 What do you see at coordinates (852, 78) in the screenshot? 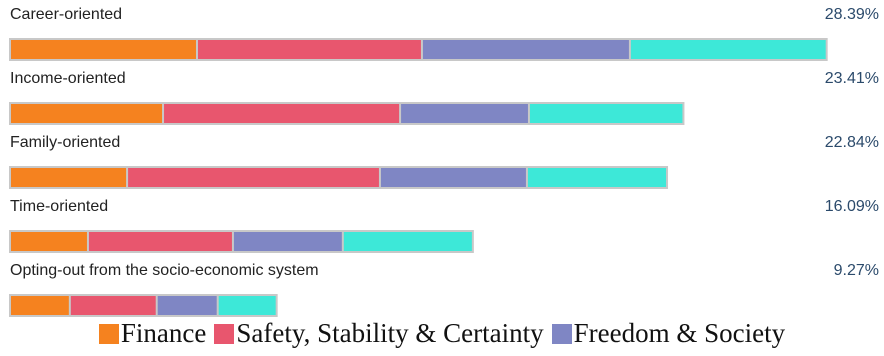
I see `total-label: 23.41%` at bounding box center [852, 78].